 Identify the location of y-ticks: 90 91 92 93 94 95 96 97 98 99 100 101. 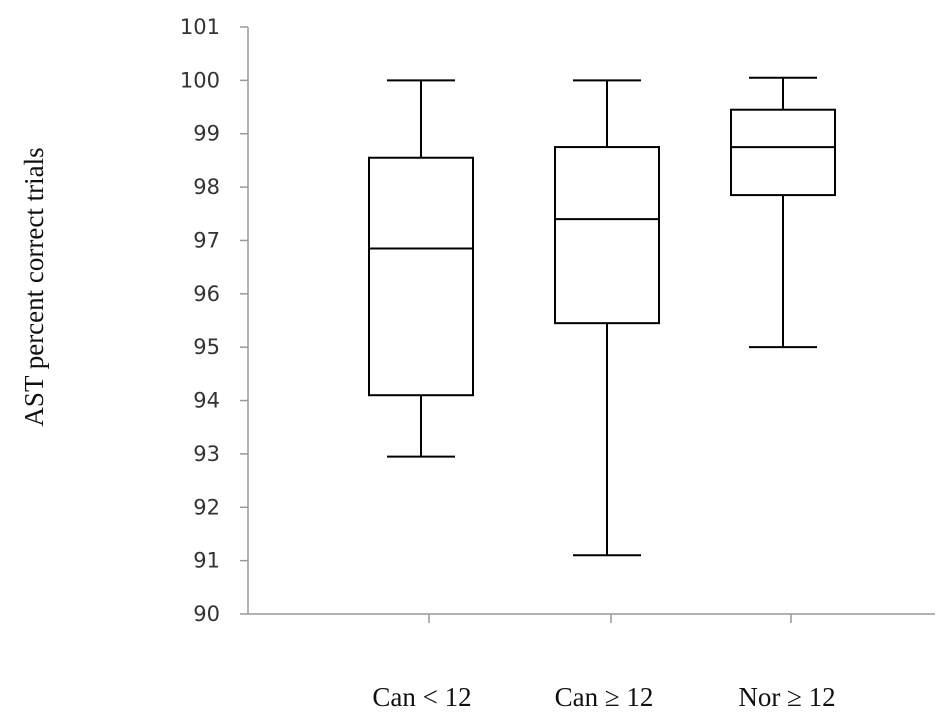
(214, 320).